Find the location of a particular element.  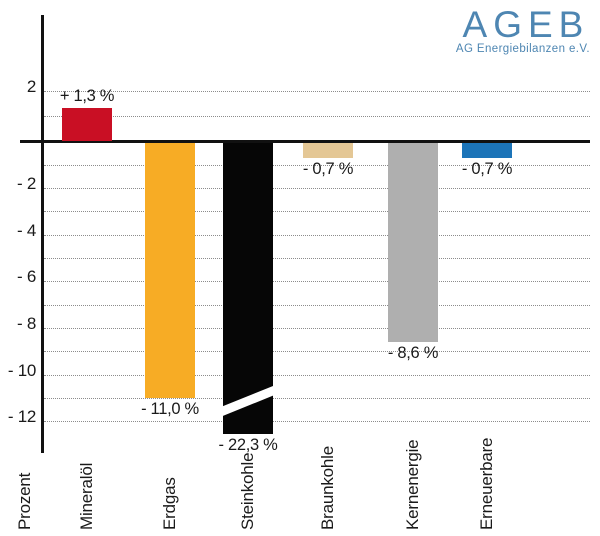

y-axis-line is located at coordinates (42, 234).